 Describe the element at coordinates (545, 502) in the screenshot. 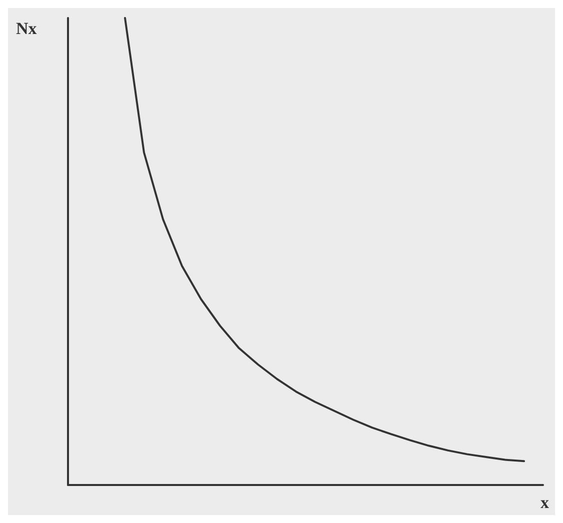

I see `x-axis-title: x` at that location.